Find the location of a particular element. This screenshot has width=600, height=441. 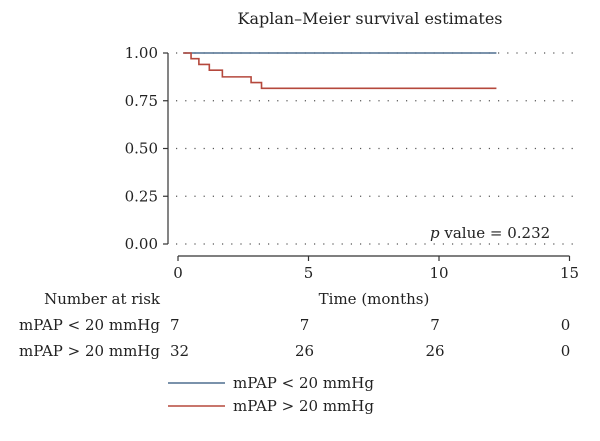

y-tick-label: 0.00 is located at coordinates (141, 244).